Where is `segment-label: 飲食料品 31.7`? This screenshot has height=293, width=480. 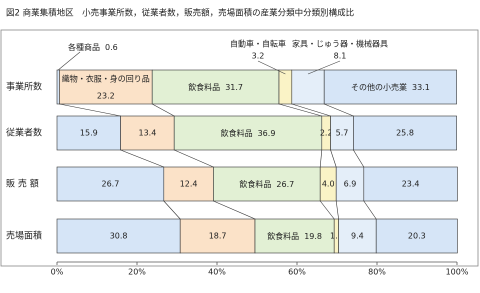
segment-label: 飲食料品 31.7 is located at coordinates (215, 87).